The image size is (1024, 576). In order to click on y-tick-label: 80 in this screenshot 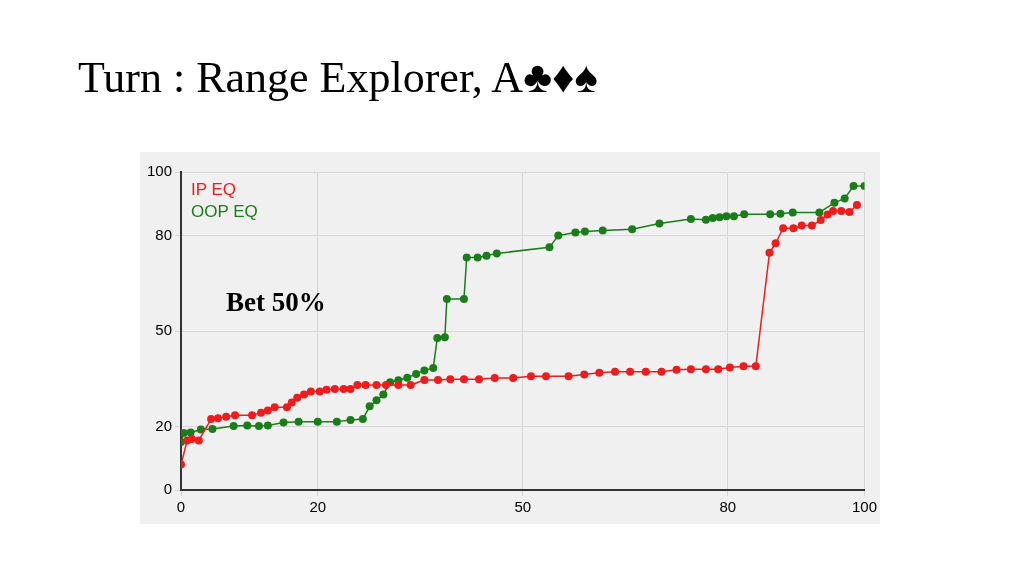, I will do `click(164, 234)`.